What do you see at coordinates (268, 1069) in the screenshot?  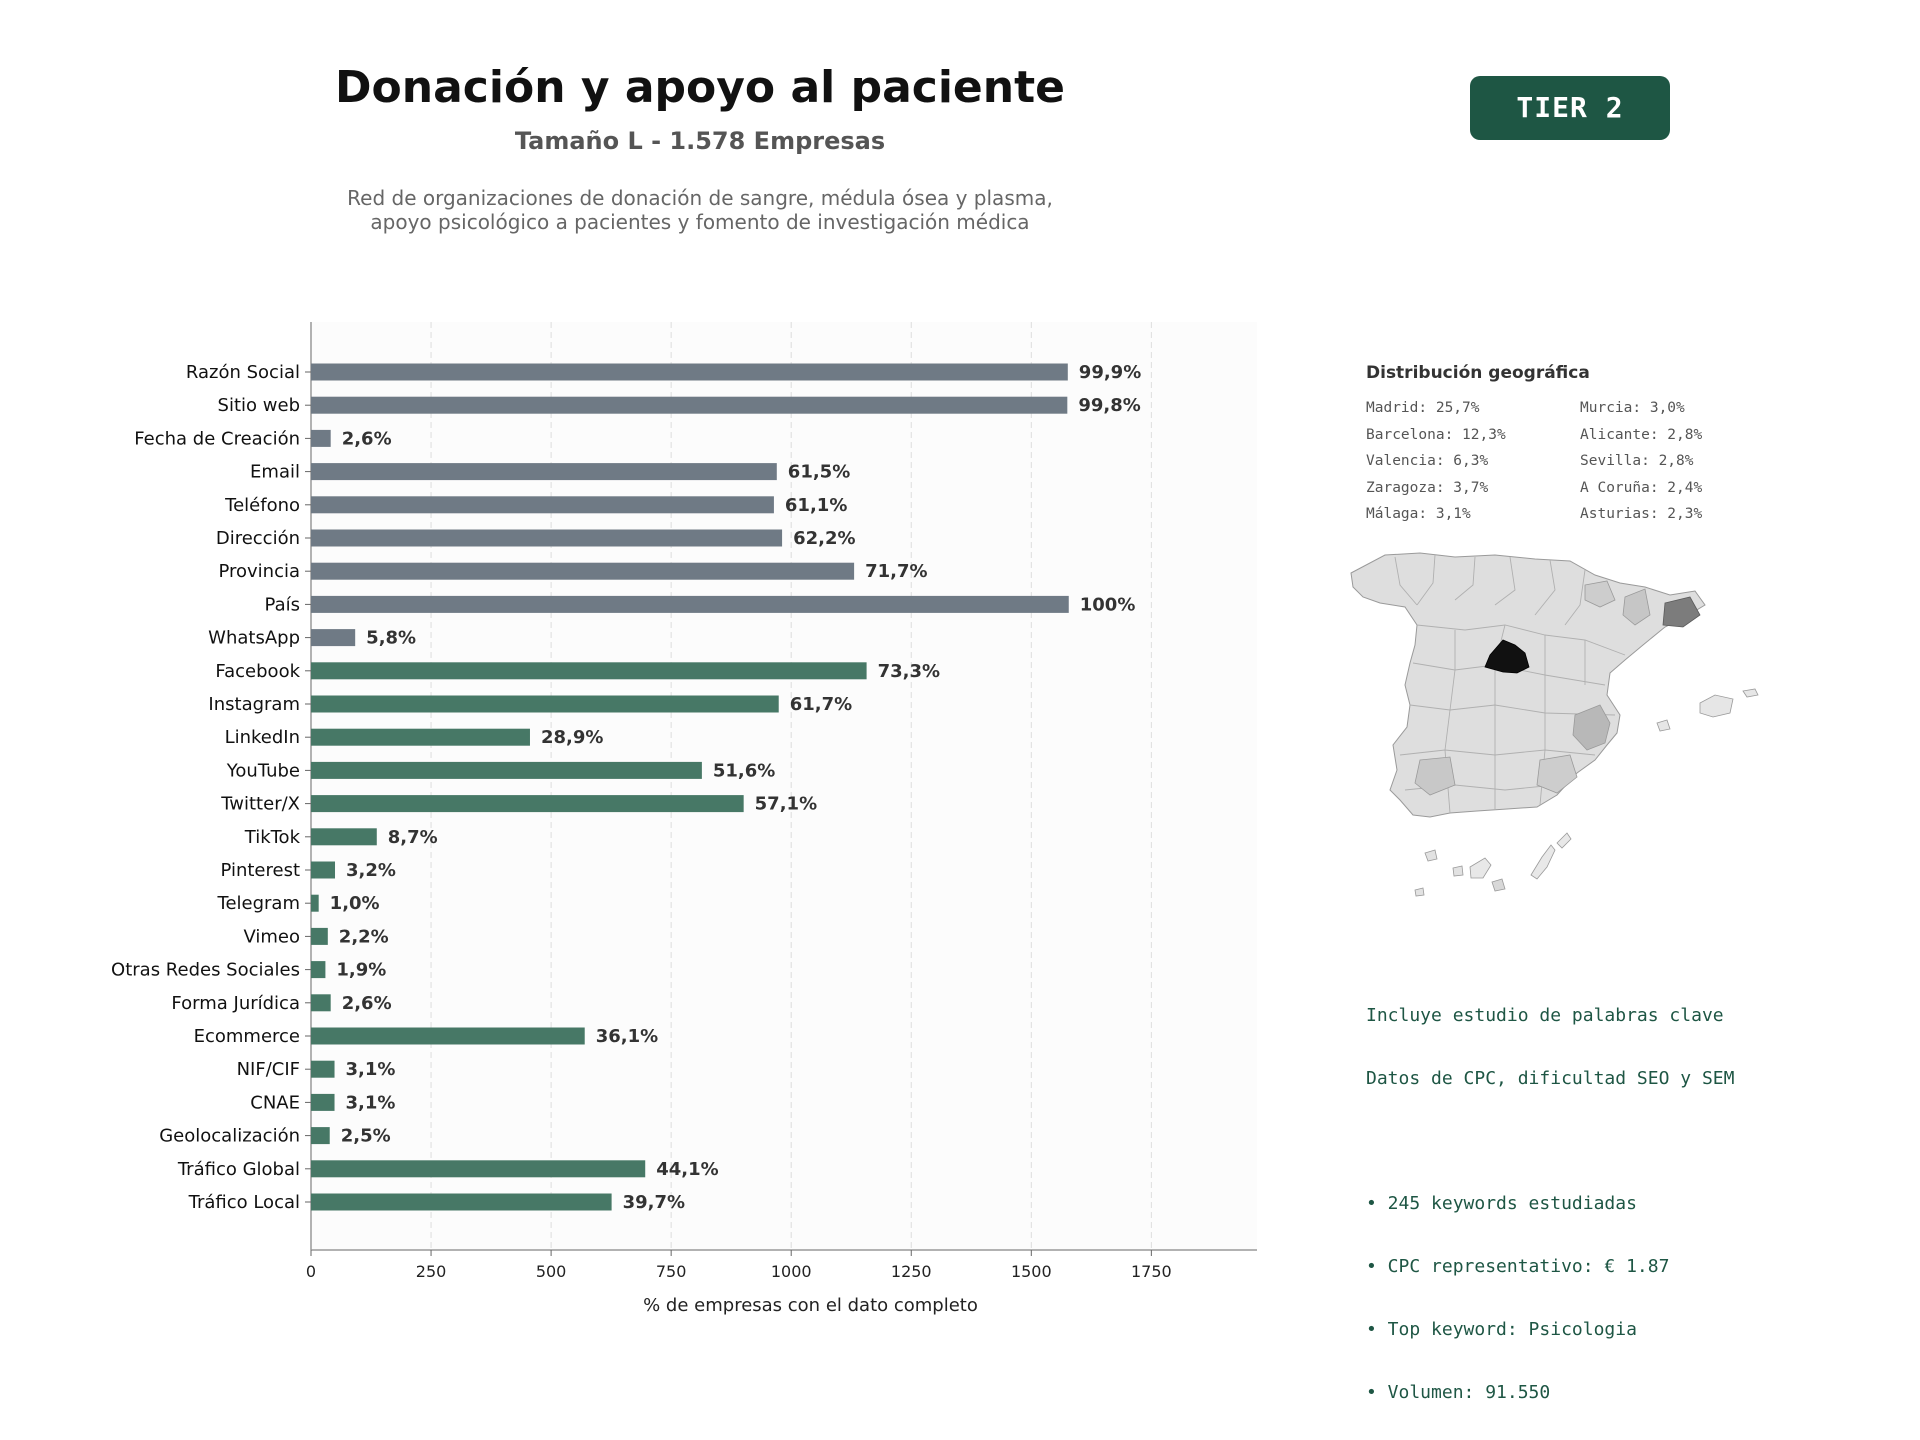 I see `category-label: NIF/CIF` at bounding box center [268, 1069].